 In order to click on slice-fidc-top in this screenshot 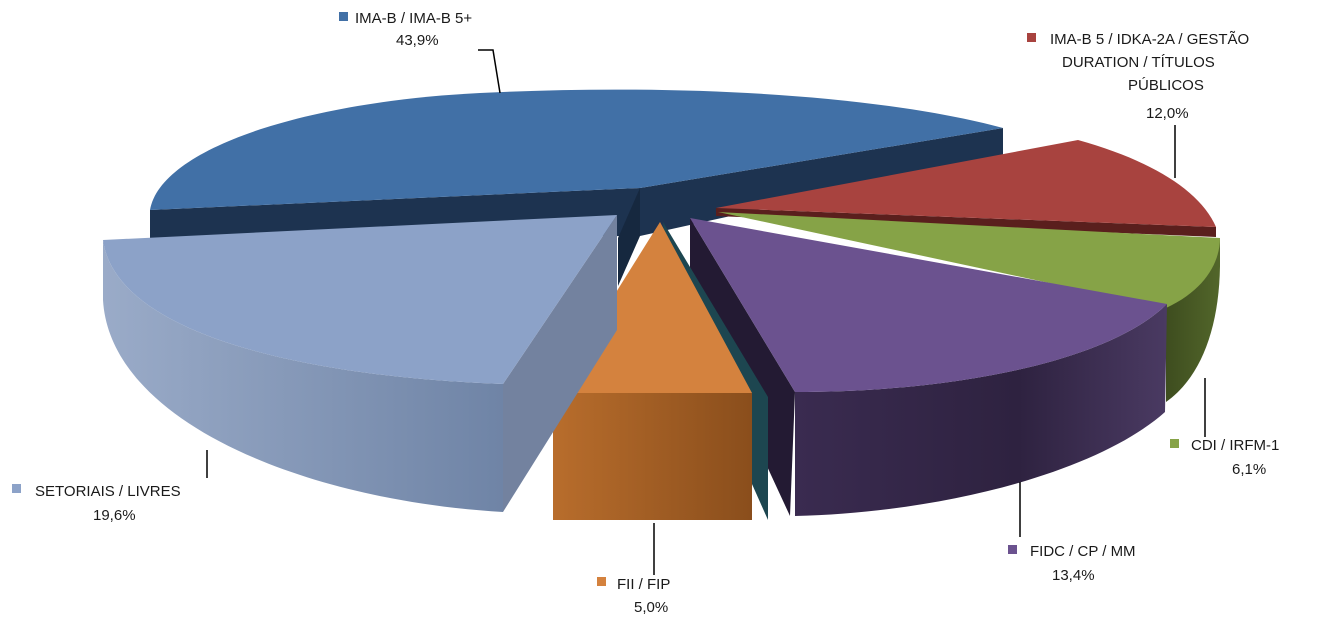, I will do `click(928, 305)`.